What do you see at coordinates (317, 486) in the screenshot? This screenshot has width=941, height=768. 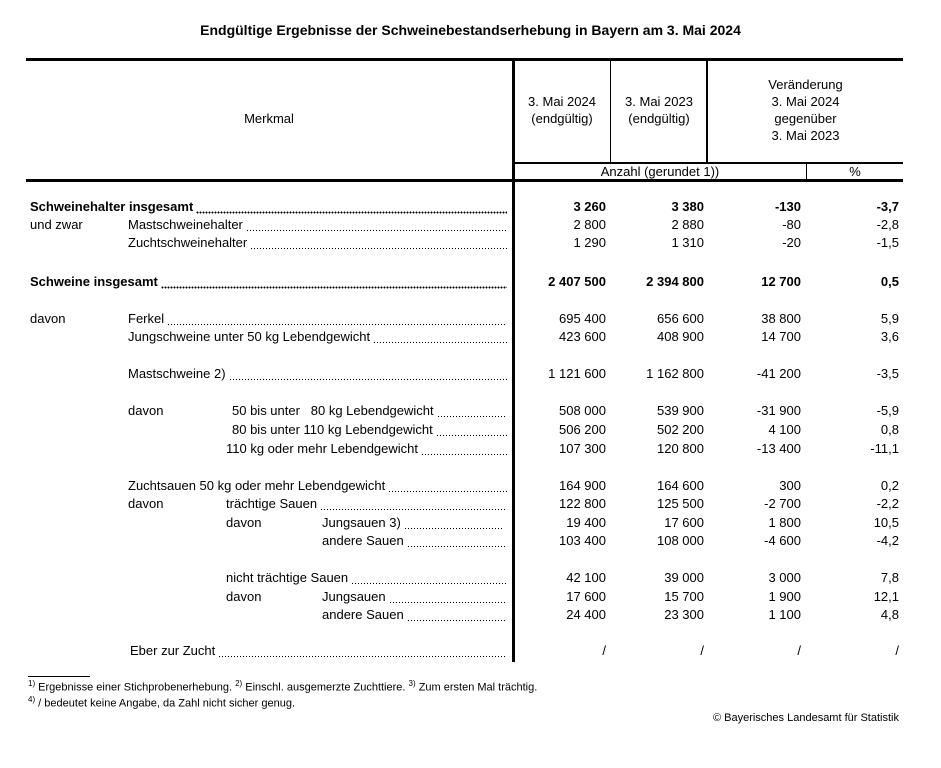 I see `row-label-cell: Zuchtsauen 50 kg oder mehr Lebendgewicht` at bounding box center [317, 486].